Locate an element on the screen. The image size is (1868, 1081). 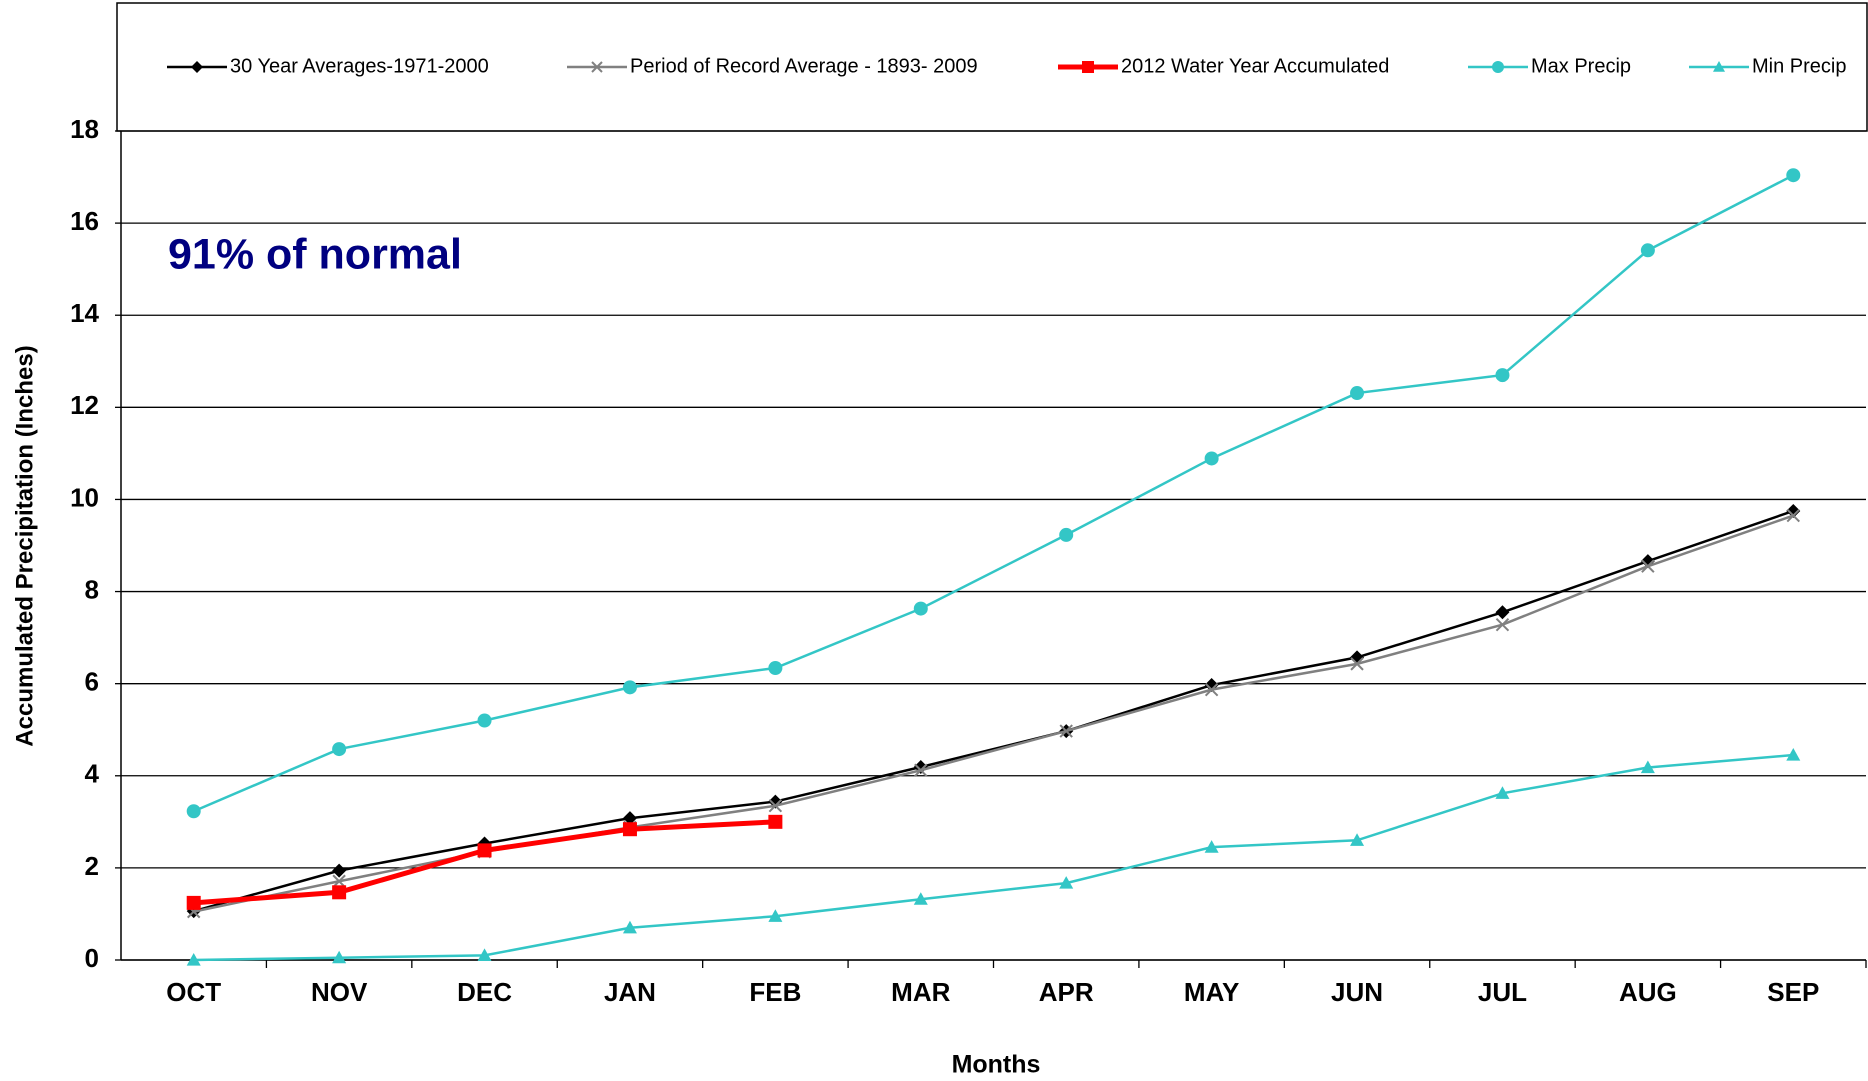
x-axis-label: Months is located at coordinates (996, 1065).